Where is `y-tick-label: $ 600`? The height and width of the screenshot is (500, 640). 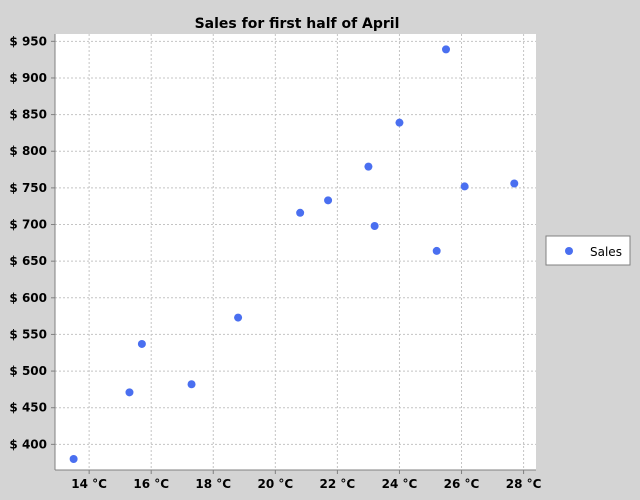
y-tick-label: $ 600 is located at coordinates (28, 298).